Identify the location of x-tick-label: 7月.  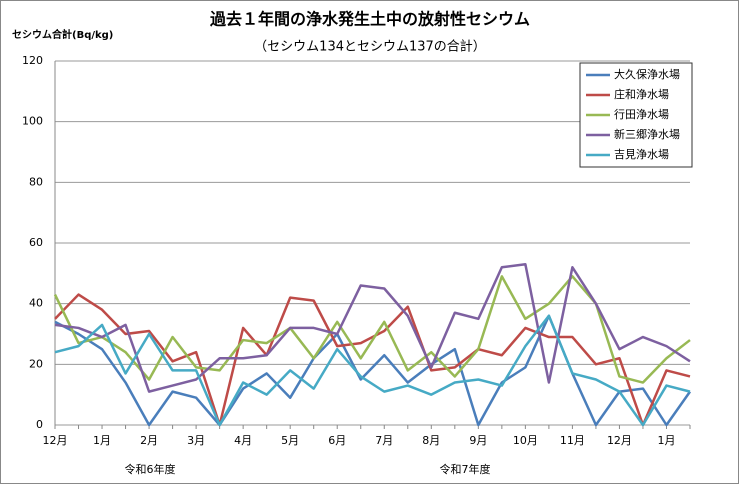
(384, 440).